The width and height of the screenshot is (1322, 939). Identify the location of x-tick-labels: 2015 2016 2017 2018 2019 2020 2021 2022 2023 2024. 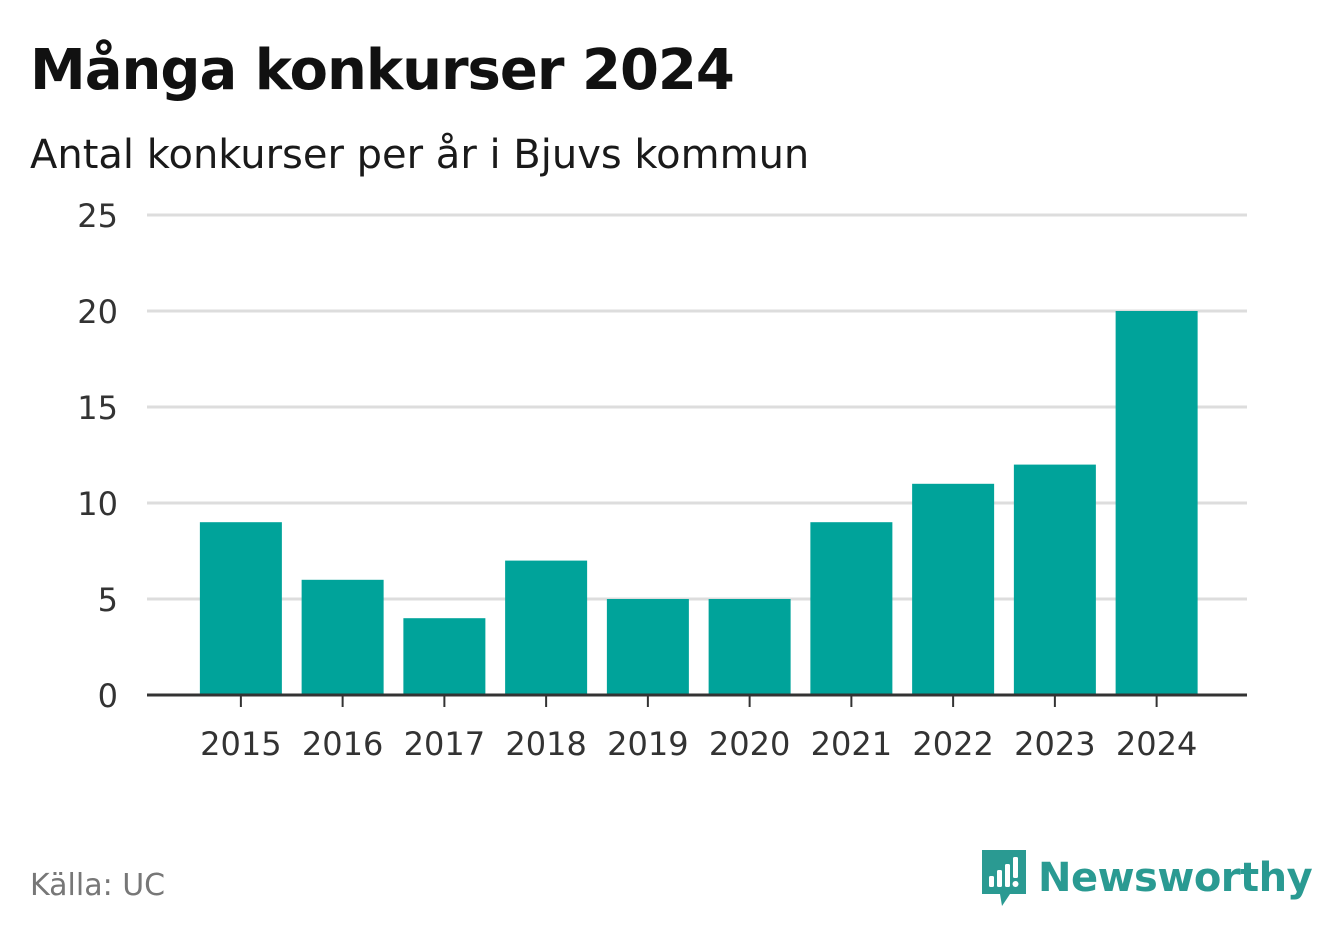
(698, 744).